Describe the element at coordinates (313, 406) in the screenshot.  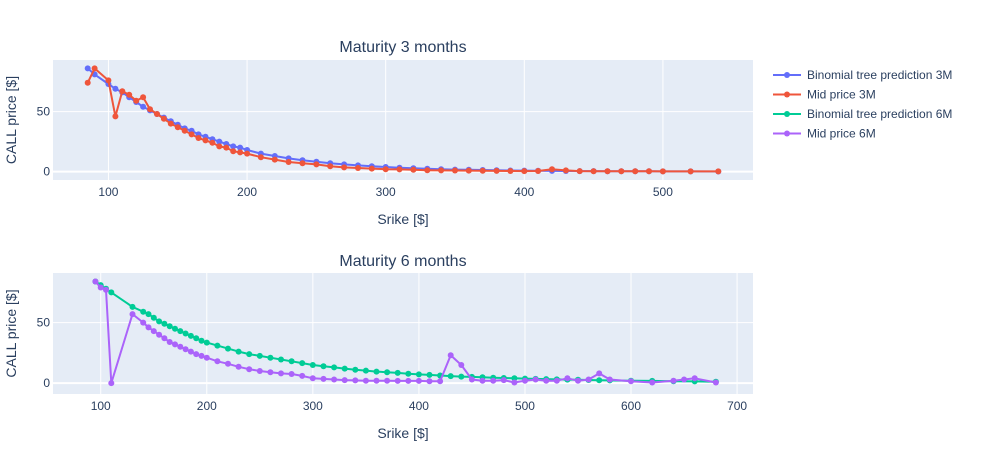
I see `x-tick-label: 300` at that location.